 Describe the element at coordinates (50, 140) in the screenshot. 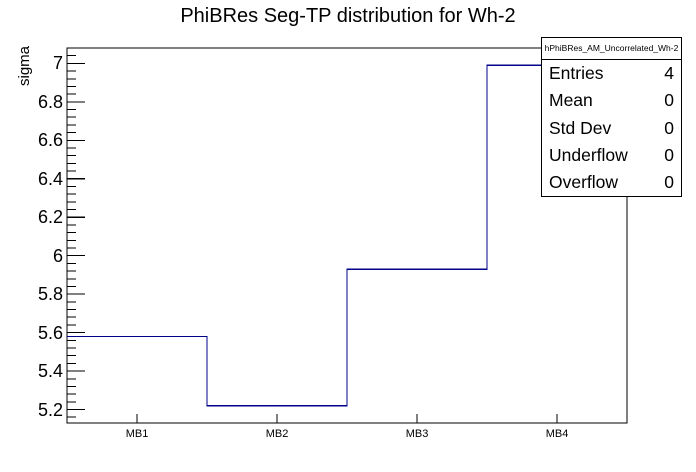

I see `y-tick-label: 6.6` at that location.